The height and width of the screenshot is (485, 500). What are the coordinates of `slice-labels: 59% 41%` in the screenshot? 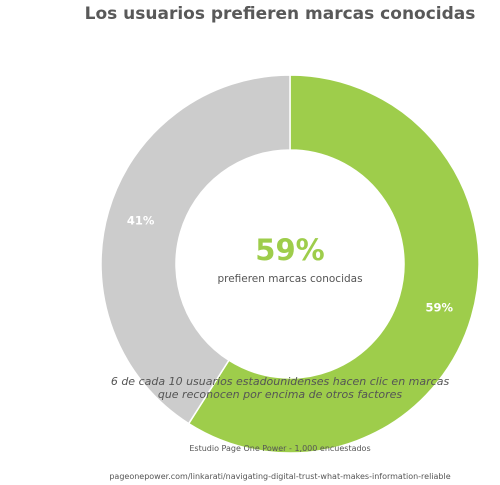 It's located at (290, 264).